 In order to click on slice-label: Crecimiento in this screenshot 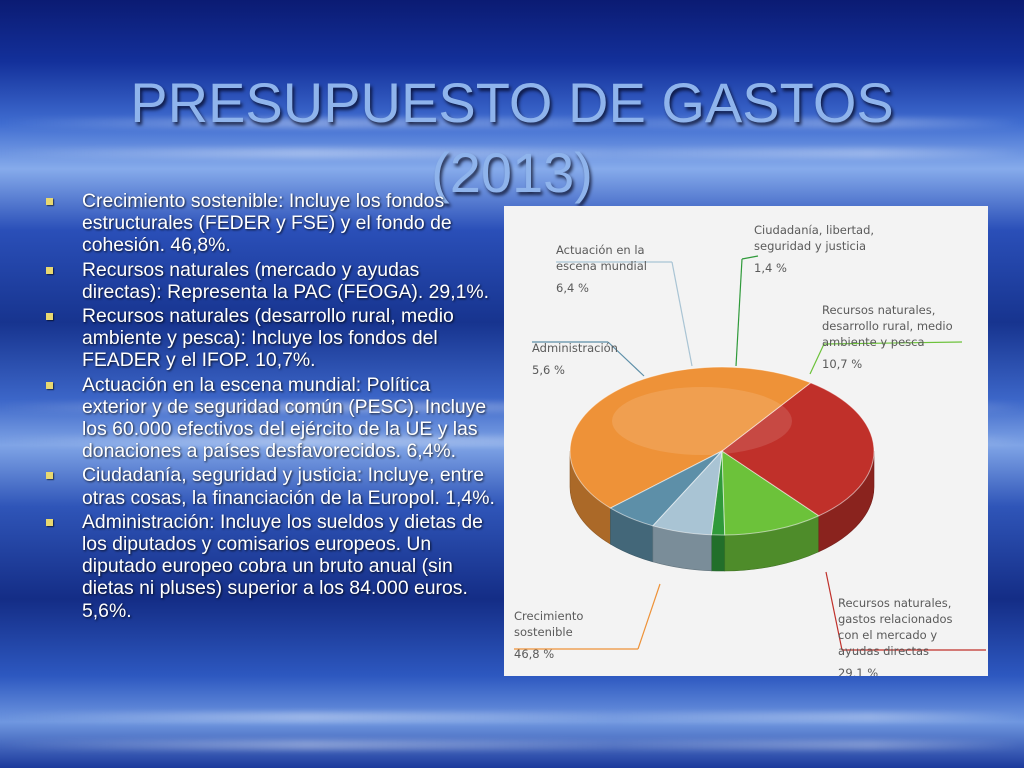, I will do `click(548, 616)`.